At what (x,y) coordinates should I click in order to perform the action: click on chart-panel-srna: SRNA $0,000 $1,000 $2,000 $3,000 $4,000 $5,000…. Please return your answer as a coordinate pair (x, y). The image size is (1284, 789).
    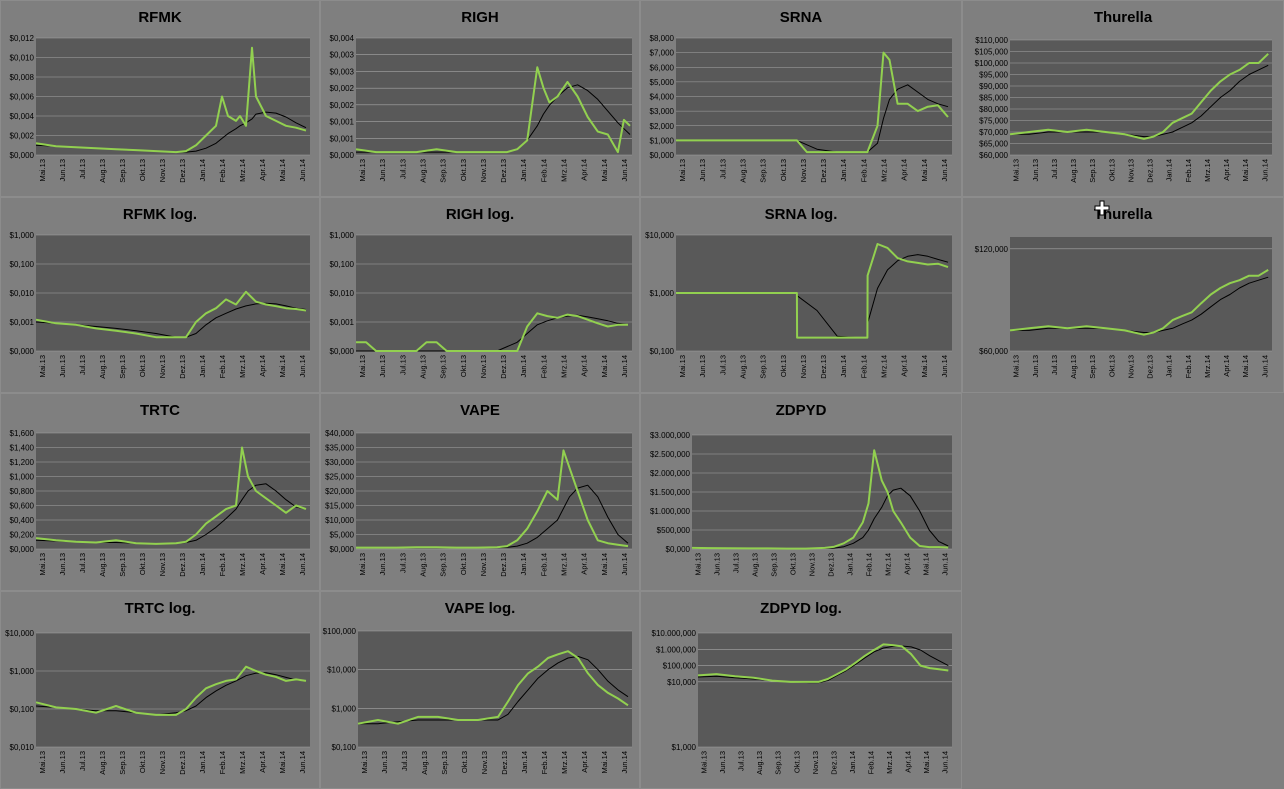
    Looking at the image, I should click on (801, 98).